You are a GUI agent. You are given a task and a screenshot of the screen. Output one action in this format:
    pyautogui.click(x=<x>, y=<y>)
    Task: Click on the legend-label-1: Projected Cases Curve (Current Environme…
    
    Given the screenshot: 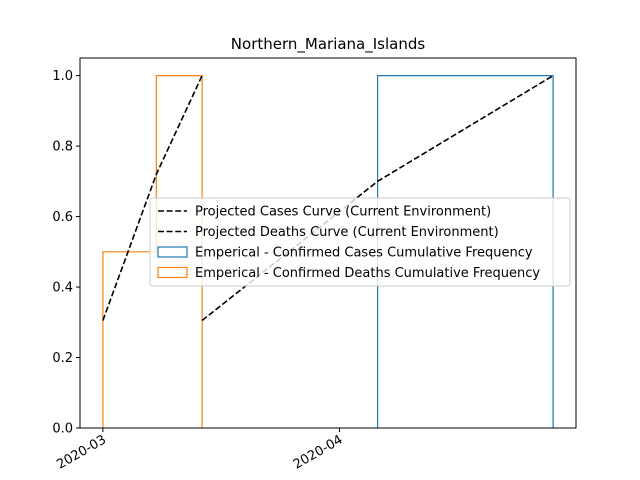 What is the action you would take?
    pyautogui.click(x=343, y=212)
    